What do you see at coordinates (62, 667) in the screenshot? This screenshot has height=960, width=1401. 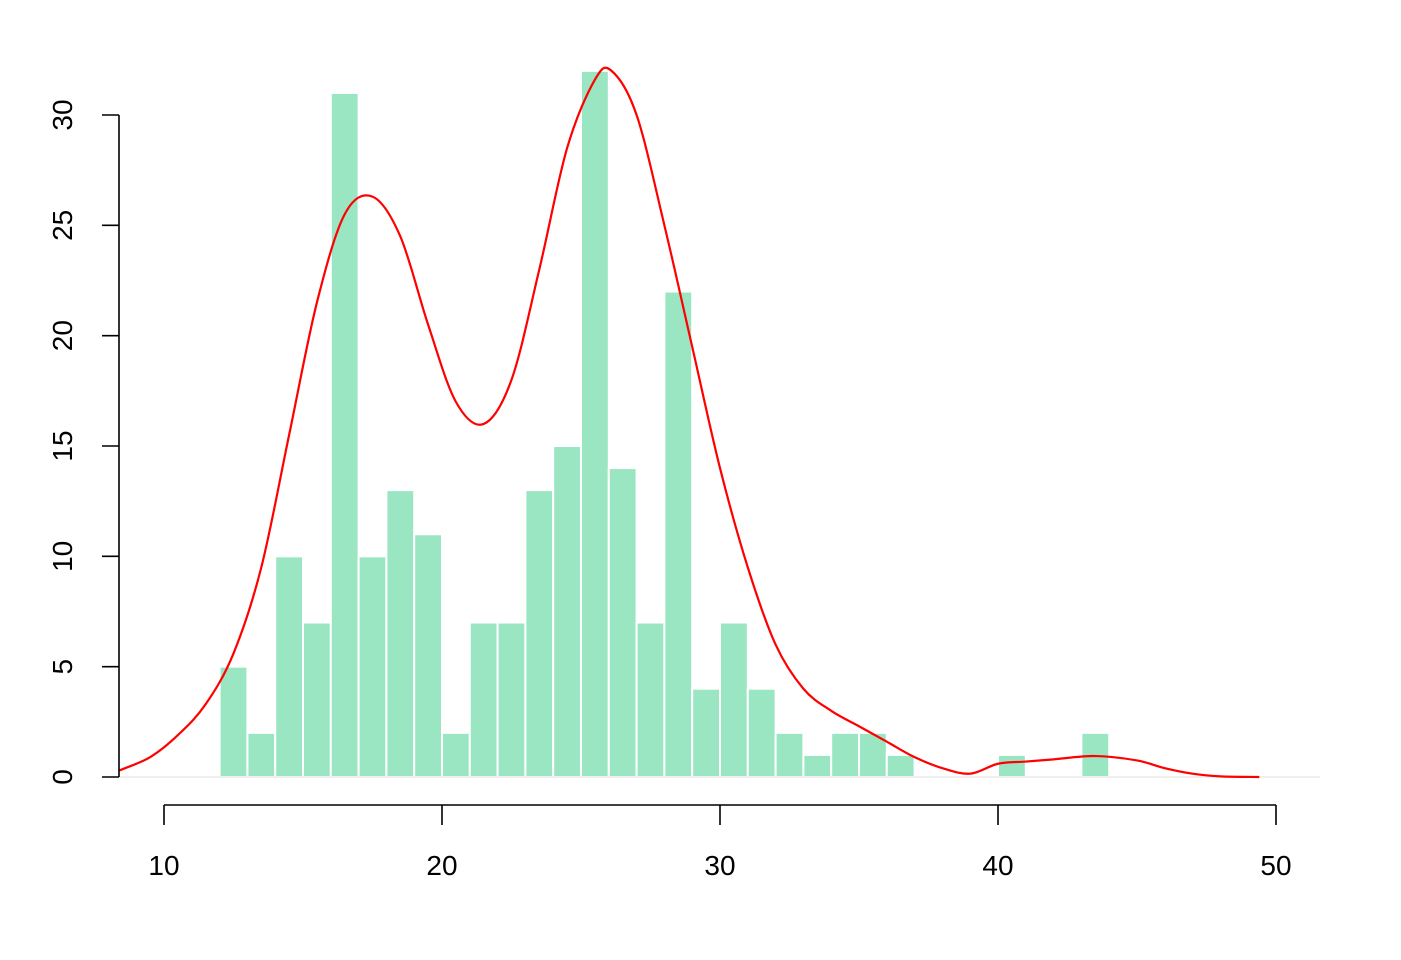 I see `y-tick-label: 5` at bounding box center [62, 667].